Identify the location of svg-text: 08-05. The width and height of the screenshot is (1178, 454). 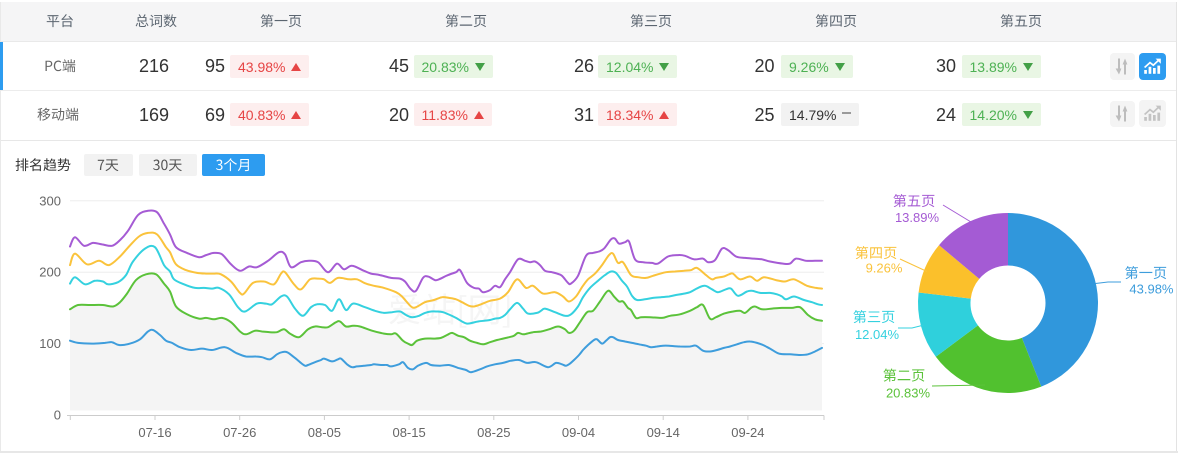
(324, 432).